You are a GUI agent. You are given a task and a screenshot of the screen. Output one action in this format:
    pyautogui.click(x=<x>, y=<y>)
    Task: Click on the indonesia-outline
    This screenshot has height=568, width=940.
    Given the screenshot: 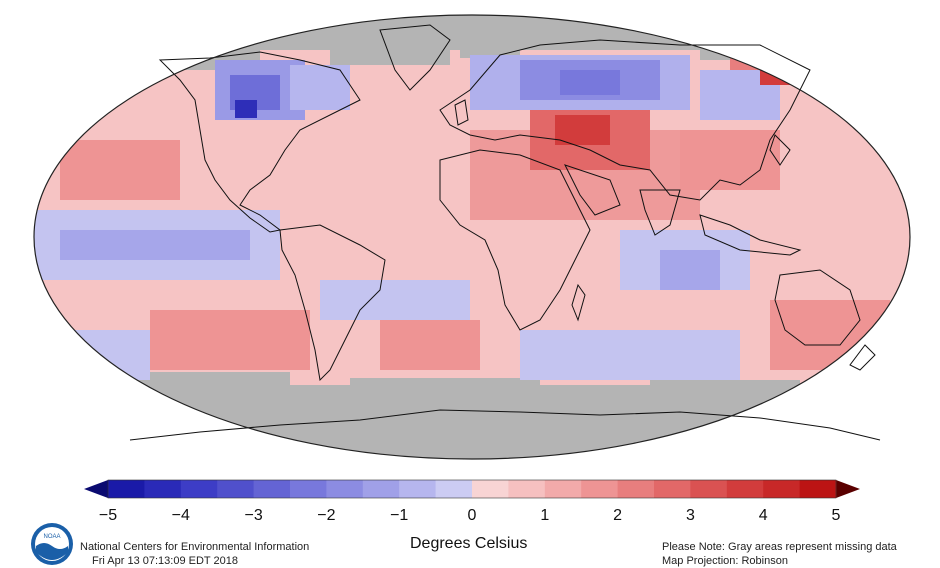 What is the action you would take?
    pyautogui.click(x=750, y=235)
    